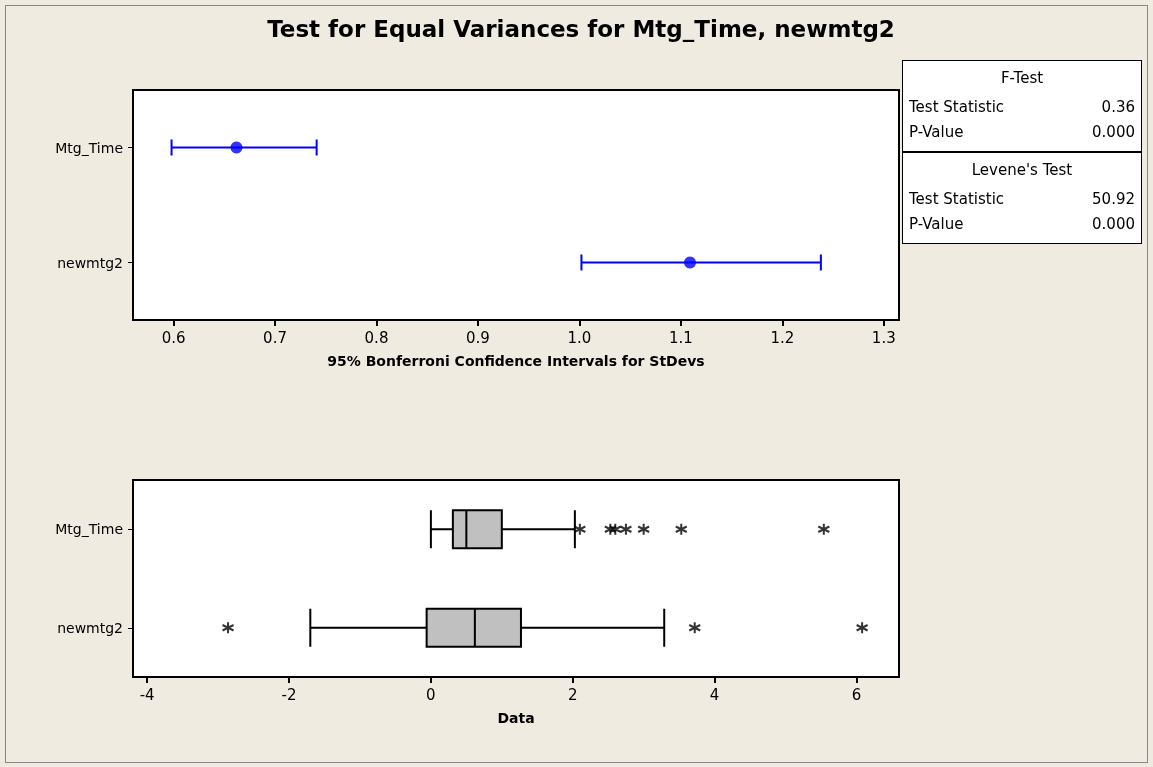 Image resolution: width=1153 pixels, height=767 pixels. Describe the element at coordinates (714, 694) in the screenshot. I see `x-tick-label: 4` at that location.